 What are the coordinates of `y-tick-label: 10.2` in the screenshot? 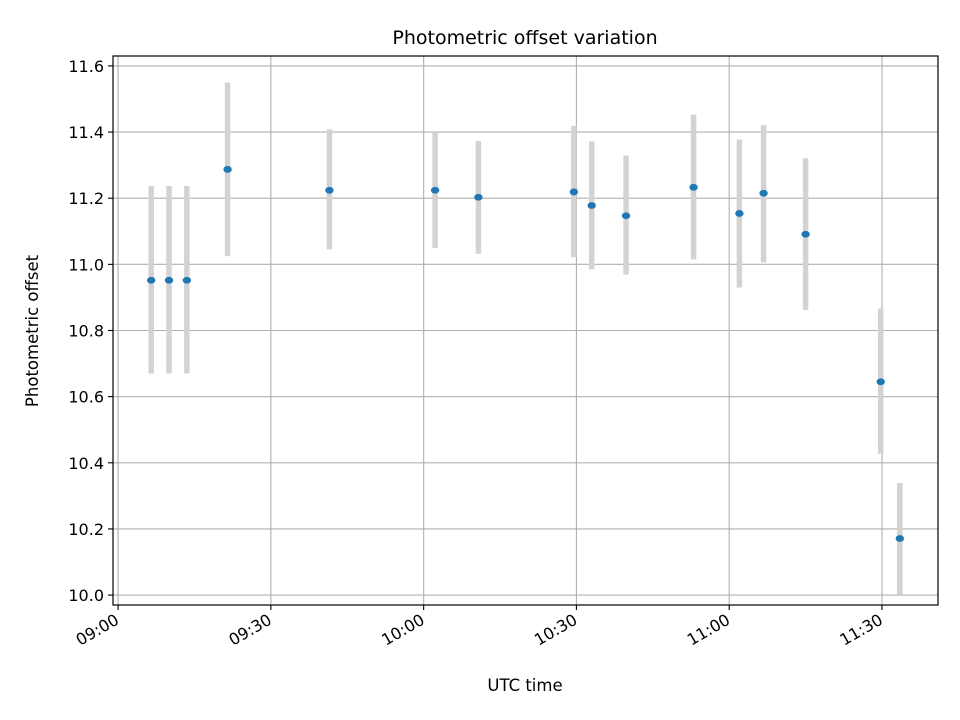 It's located at (86, 529).